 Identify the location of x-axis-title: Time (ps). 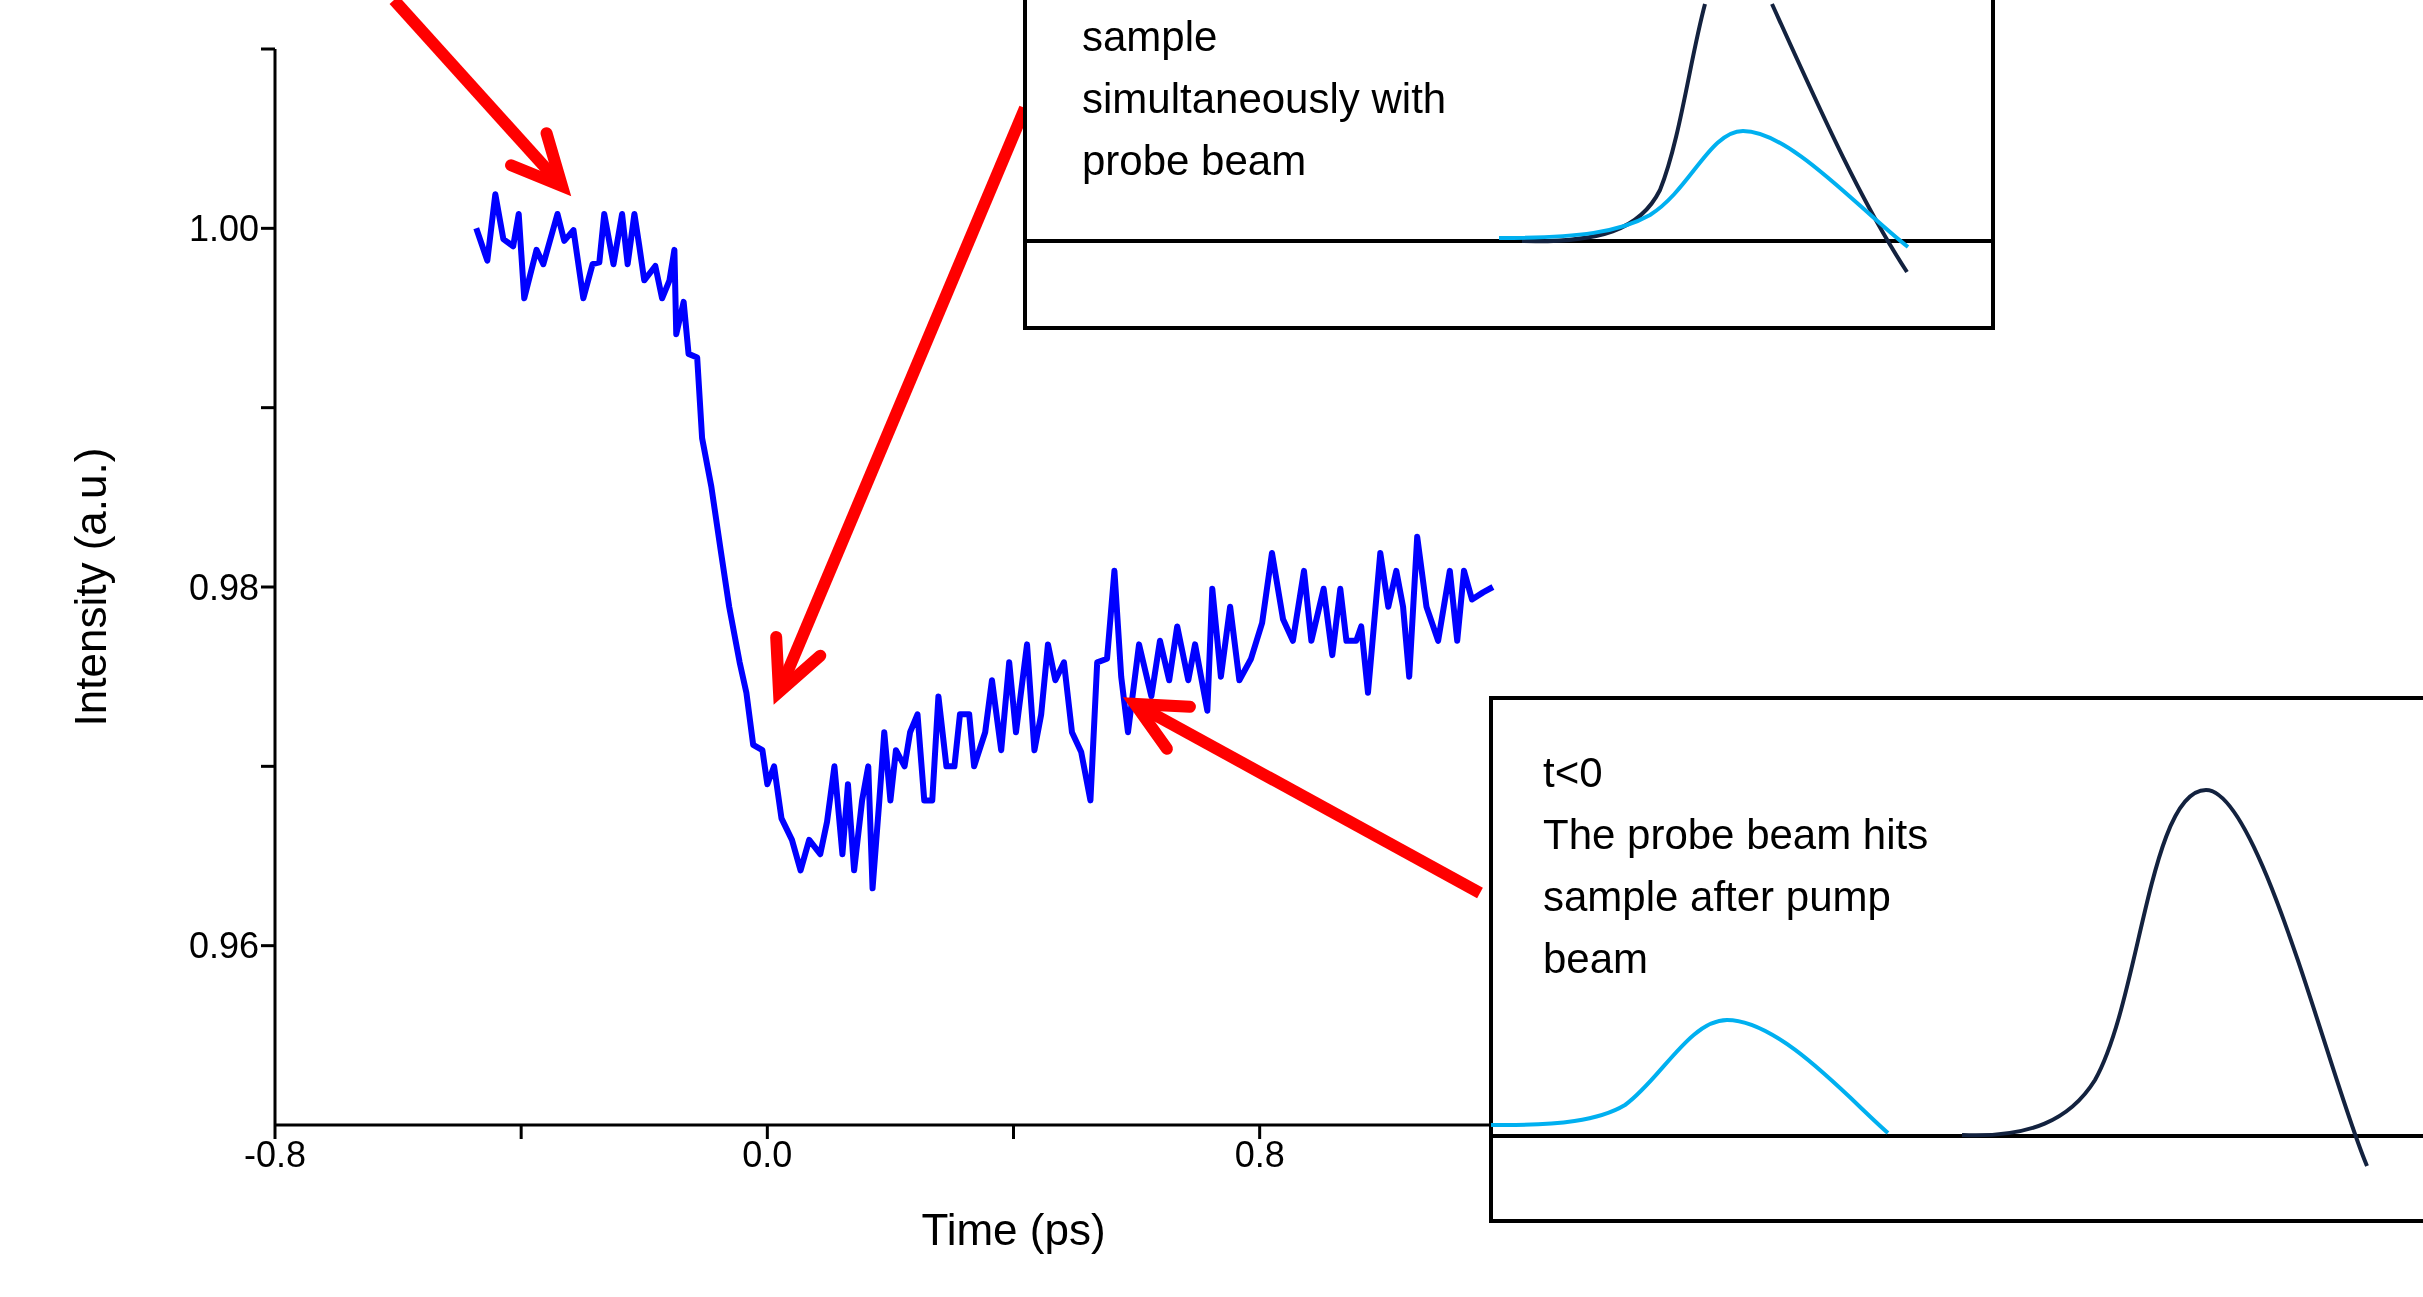
(1013, 1229).